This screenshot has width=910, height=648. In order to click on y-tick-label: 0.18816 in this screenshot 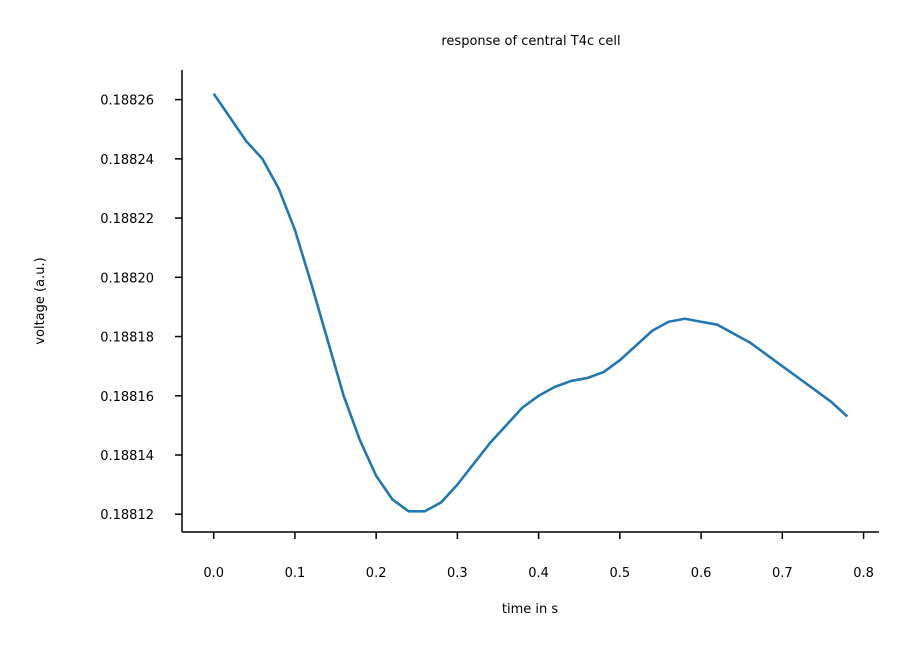, I will do `click(127, 397)`.